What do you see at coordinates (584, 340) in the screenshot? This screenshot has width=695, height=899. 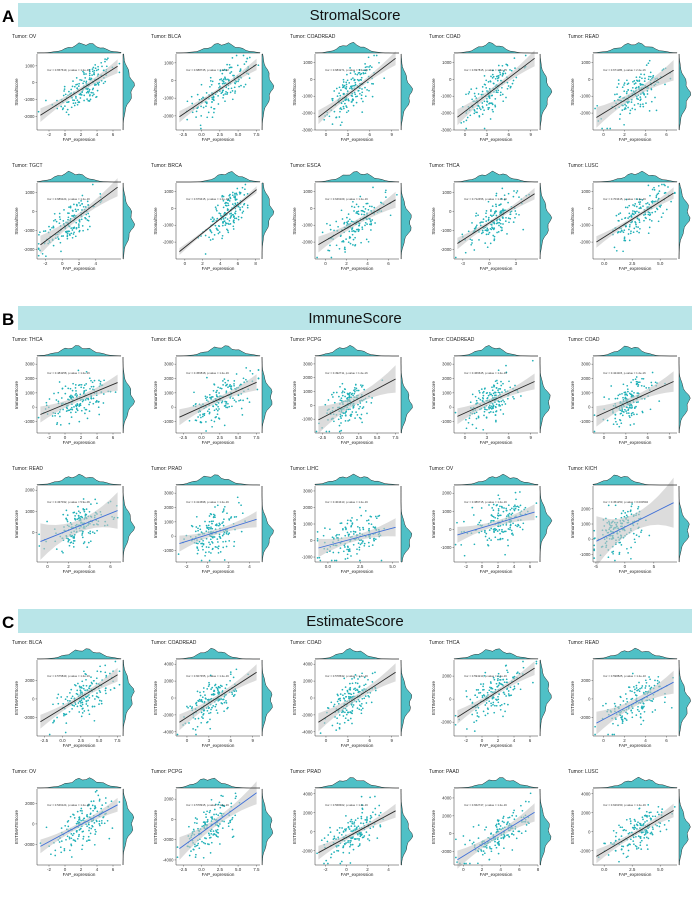 I see `tumor-label: Tumor: COAD` at bounding box center [584, 340].